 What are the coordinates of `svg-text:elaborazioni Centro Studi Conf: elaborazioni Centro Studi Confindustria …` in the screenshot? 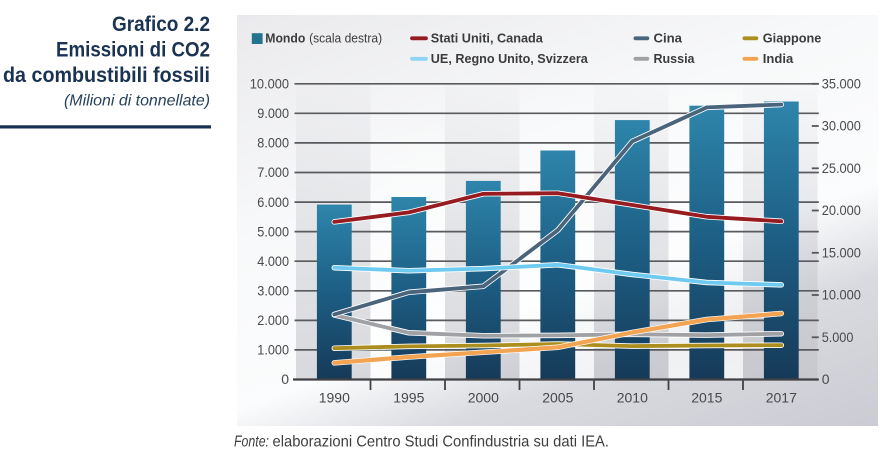 It's located at (441, 442).